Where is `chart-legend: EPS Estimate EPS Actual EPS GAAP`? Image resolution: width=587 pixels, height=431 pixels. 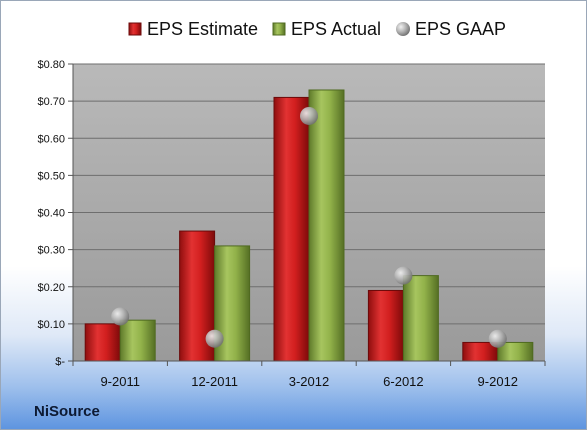
chart-legend: EPS Estimate EPS Actual EPS GAAP is located at coordinates (317, 29).